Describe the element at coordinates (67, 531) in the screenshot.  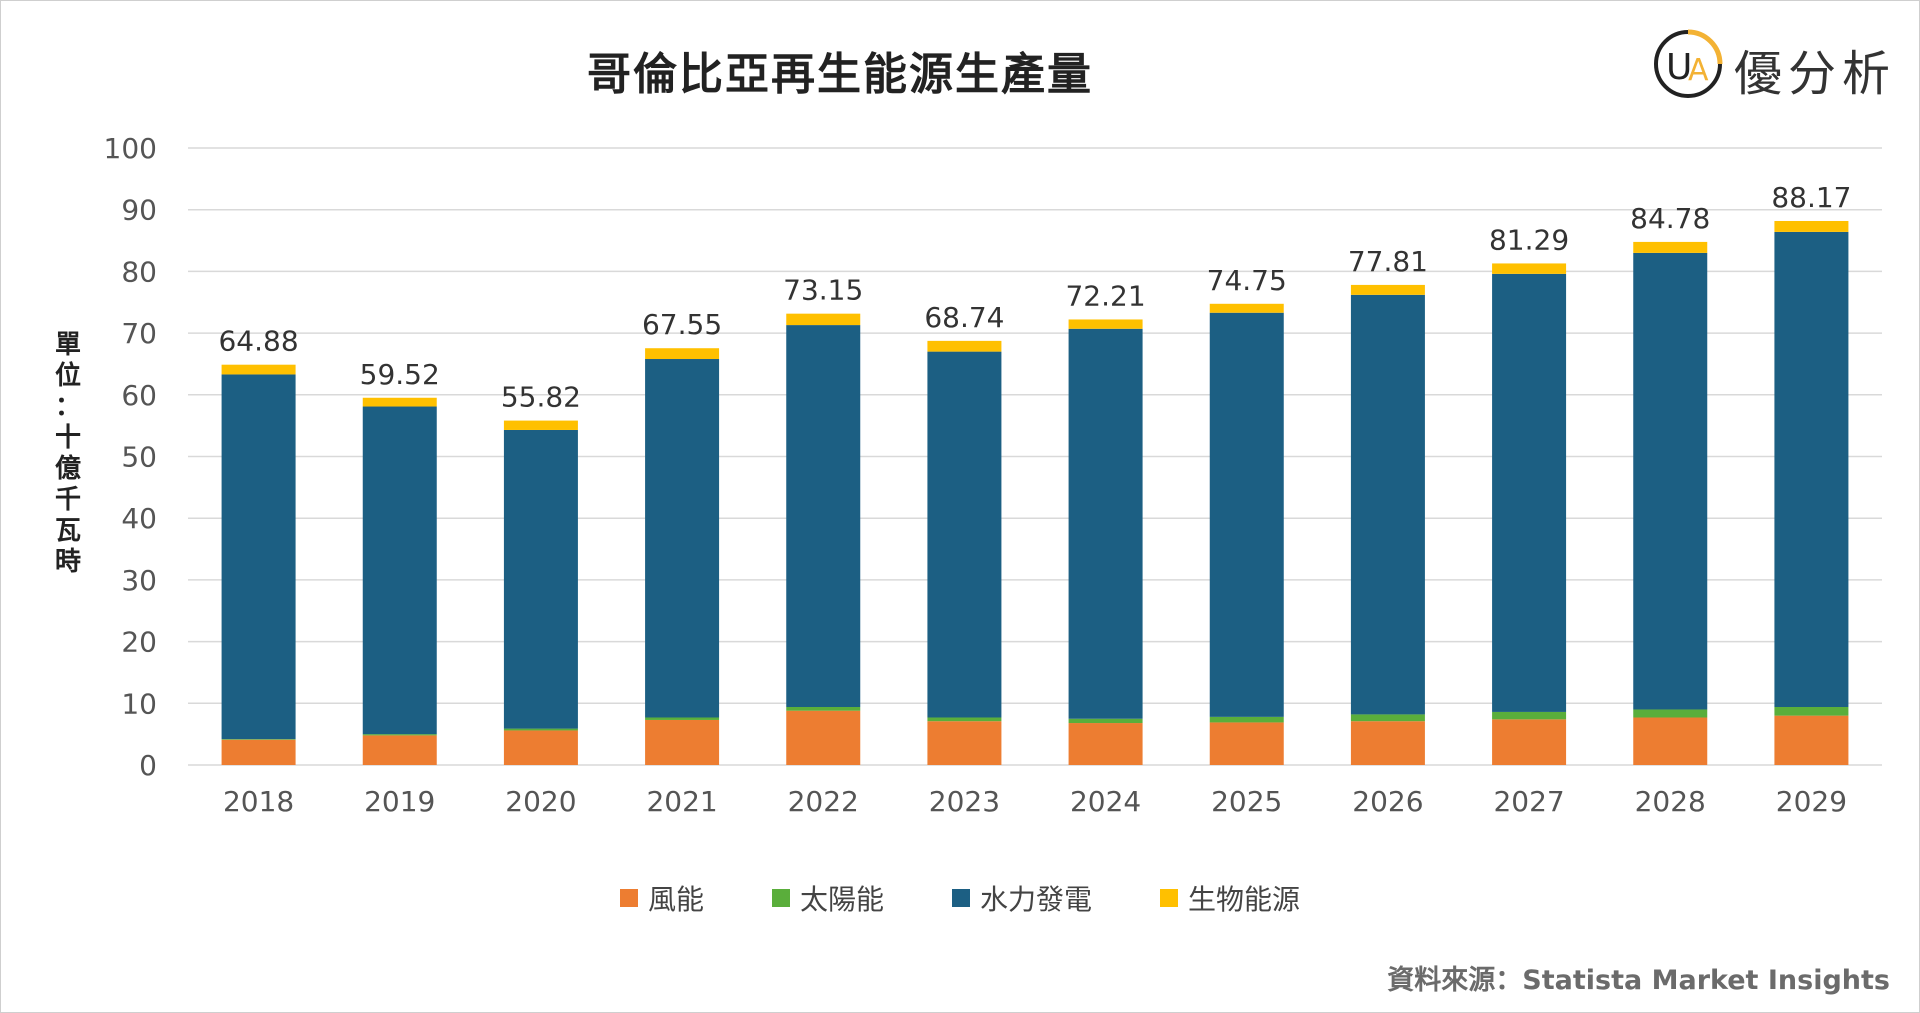
I see `y-axis-label-char: 瓦` at that location.